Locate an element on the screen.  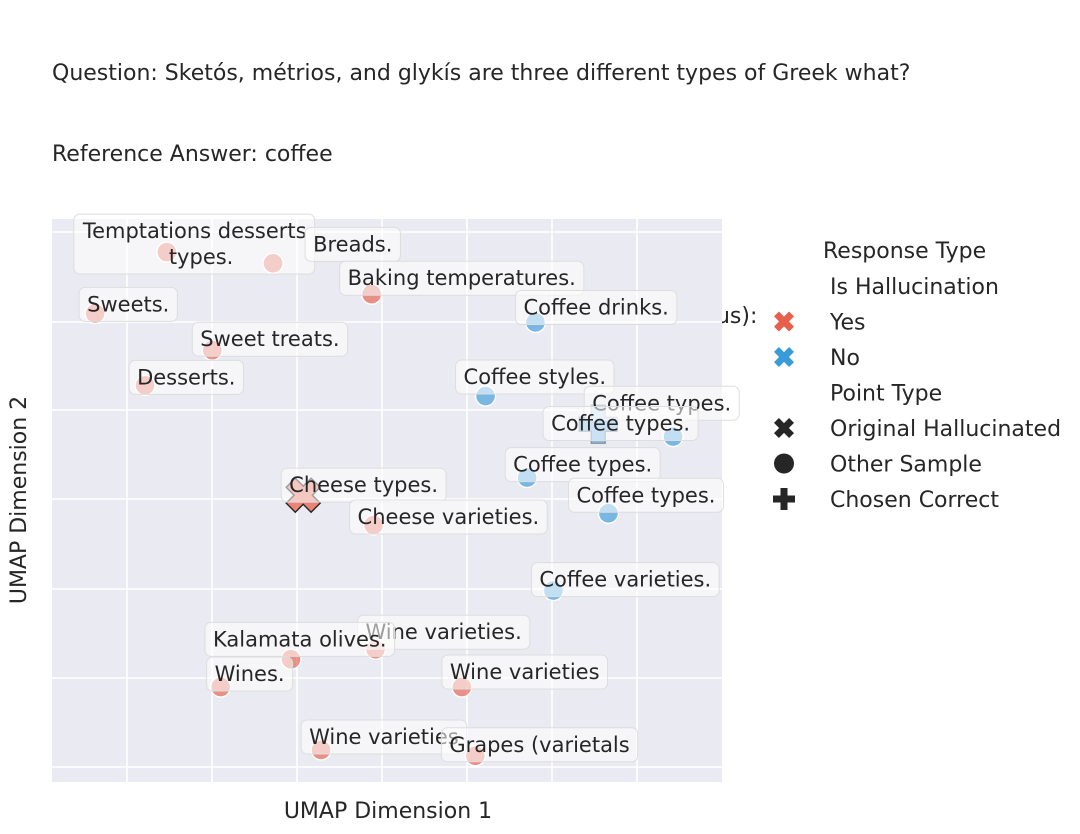
point-label-text: Coffee varieties. is located at coordinates (625, 580).